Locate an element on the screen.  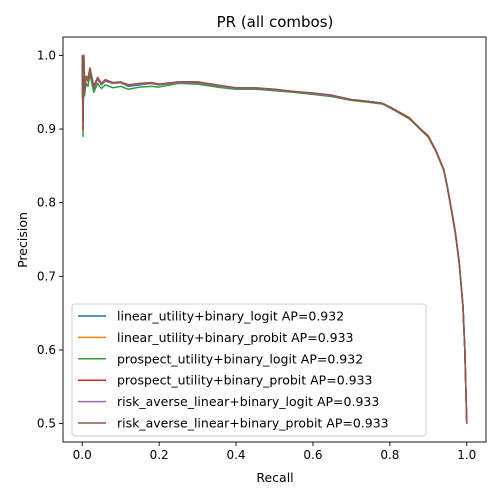
legend-label: prospect_utility+binary_probit AP=0.933 is located at coordinates (244, 380).